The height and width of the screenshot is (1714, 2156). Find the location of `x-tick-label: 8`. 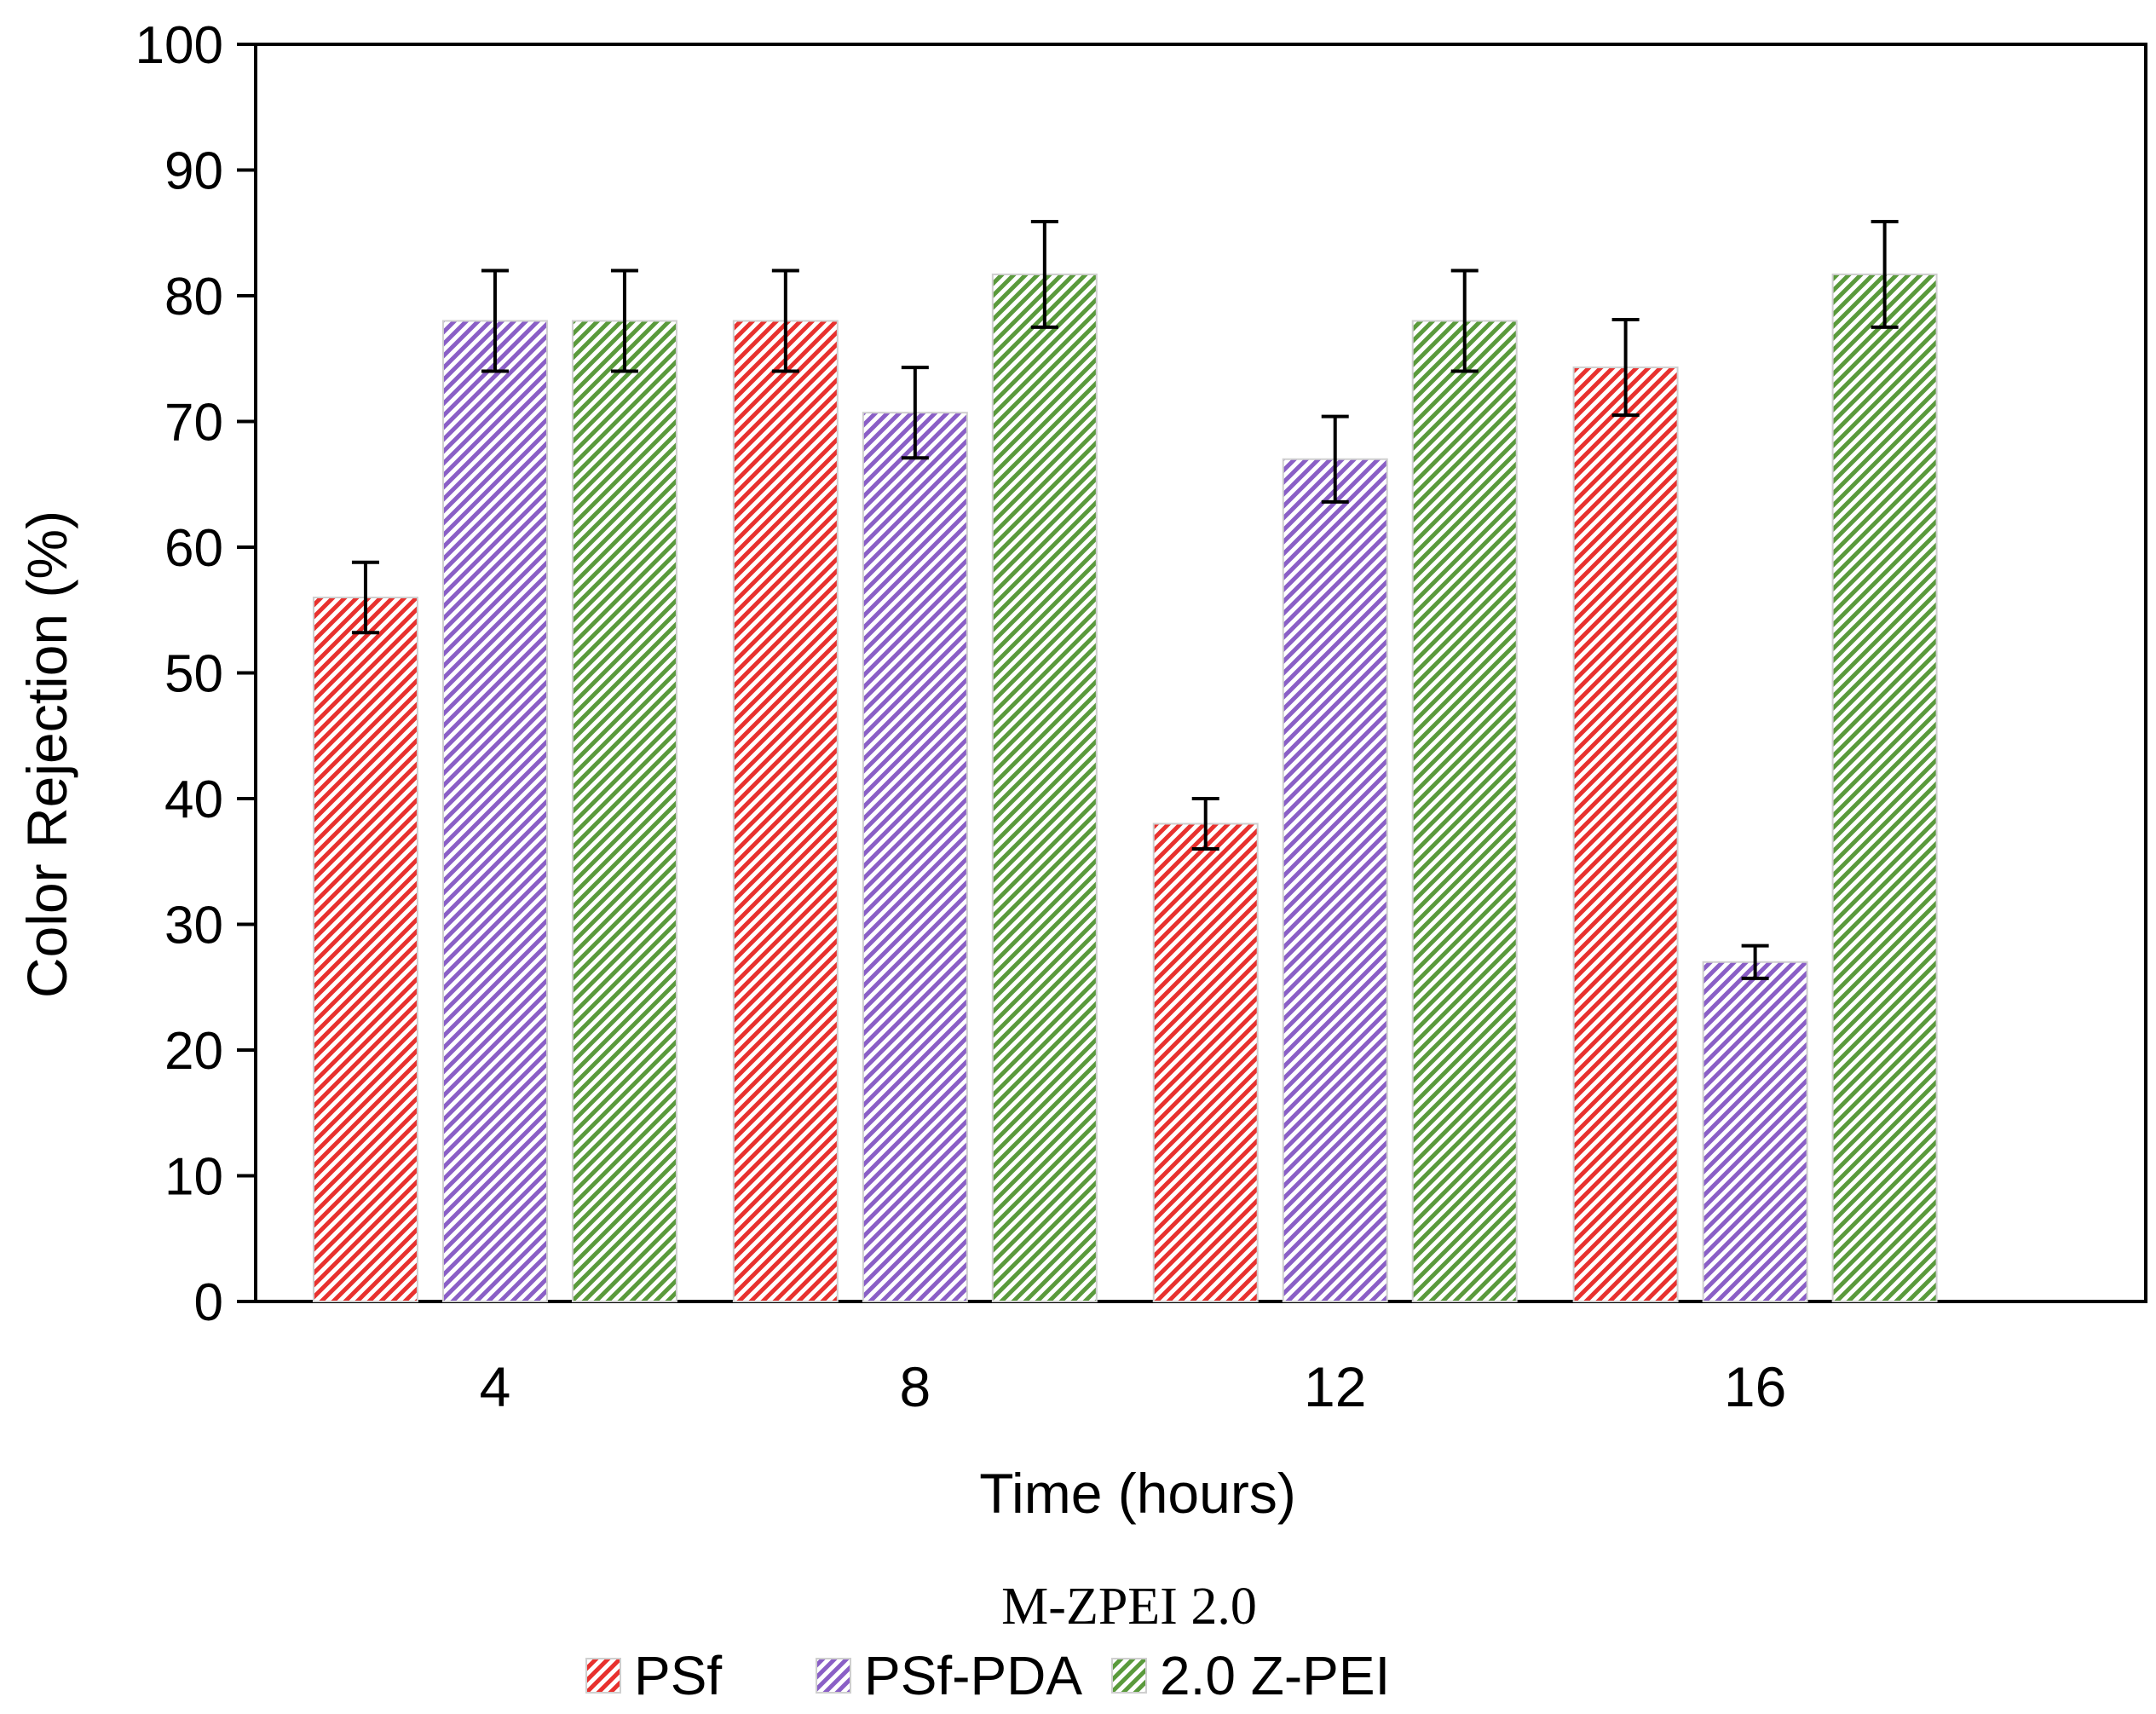

x-tick-label: 8 is located at coordinates (915, 1386).